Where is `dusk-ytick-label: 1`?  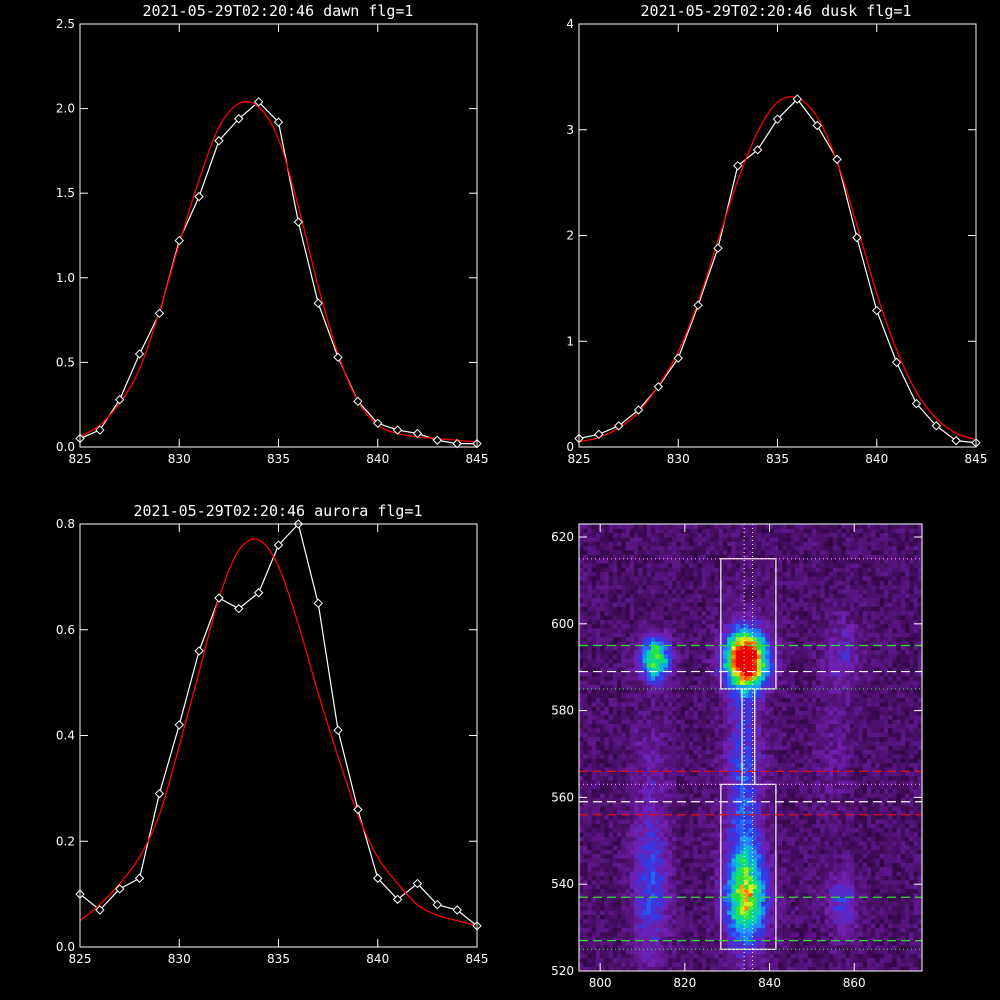
dusk-ytick-label: 1 is located at coordinates (570, 341).